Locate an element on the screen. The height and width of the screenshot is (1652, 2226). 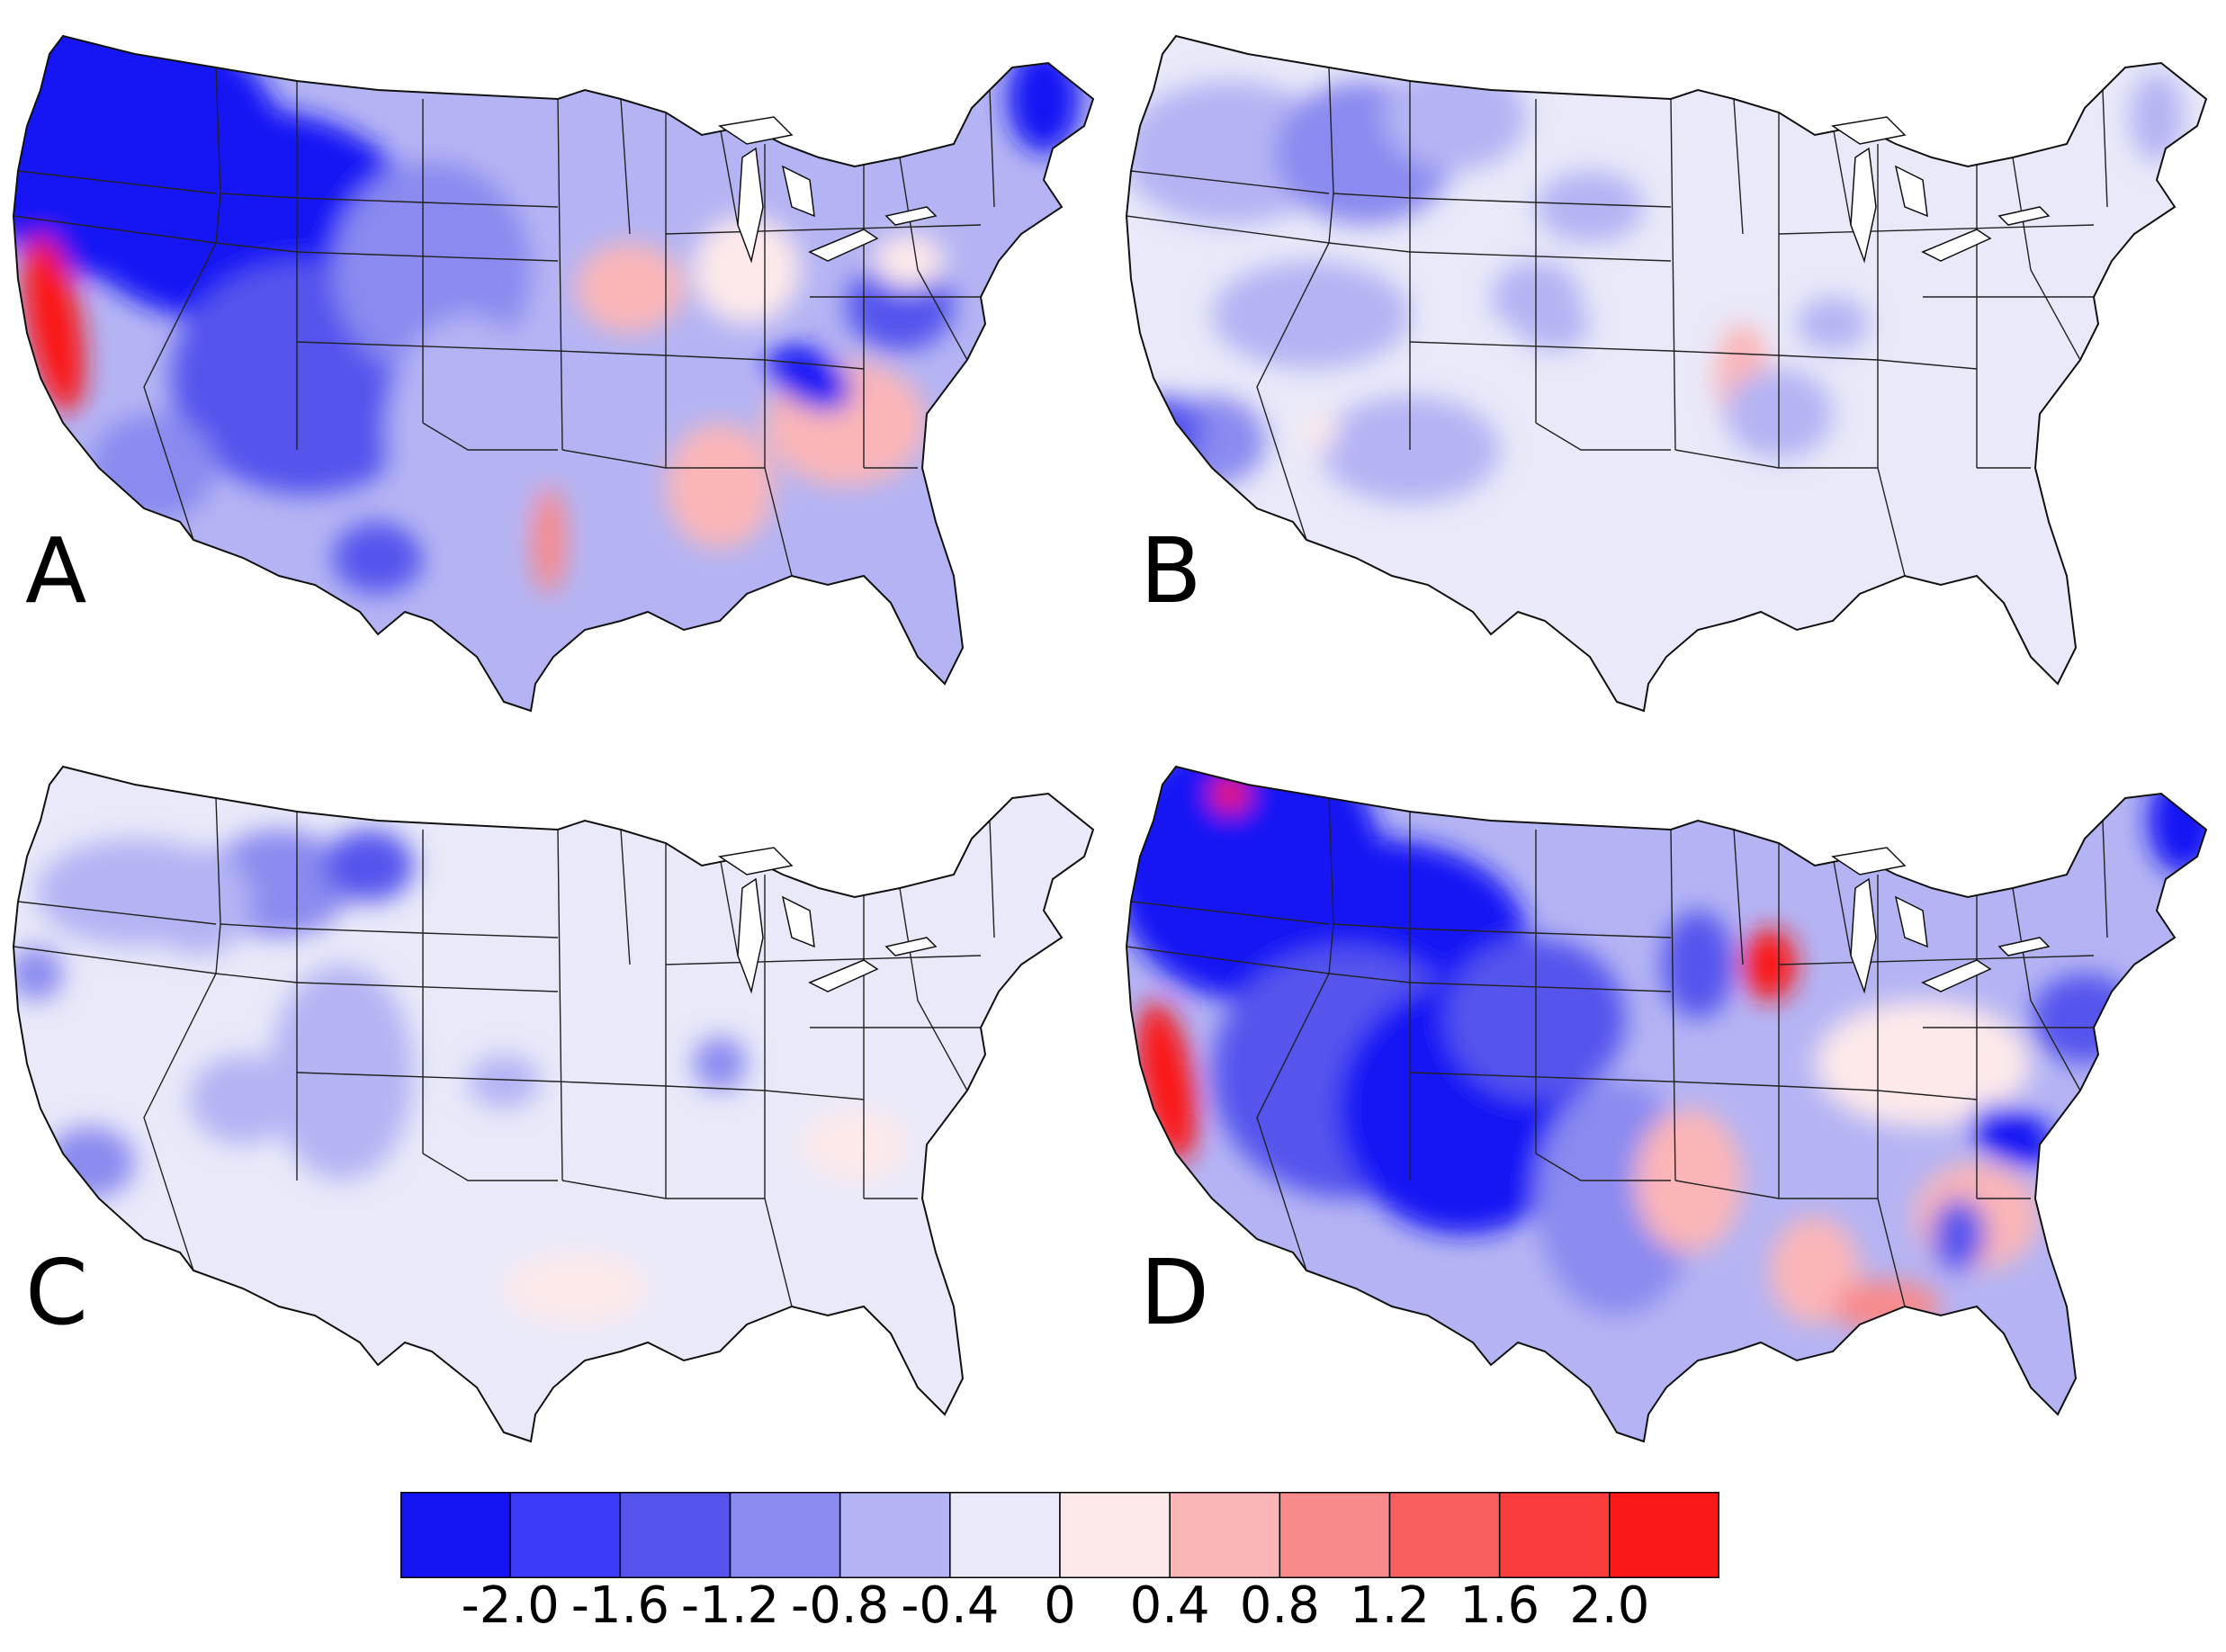
colorbar-tick-label: 1.6 is located at coordinates (1499, 1606).